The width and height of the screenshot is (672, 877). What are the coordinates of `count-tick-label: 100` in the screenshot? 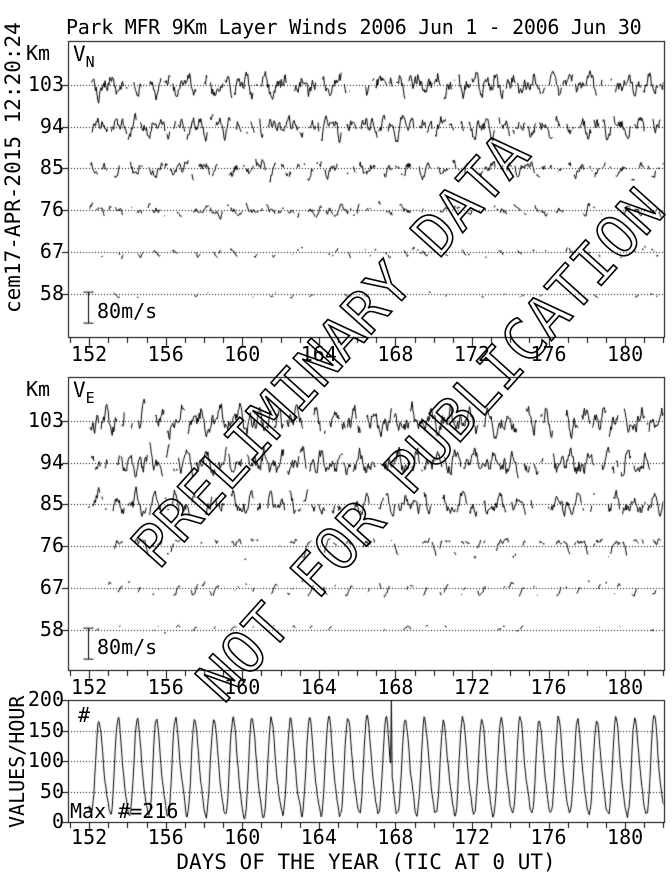 It's located at (45, 760).